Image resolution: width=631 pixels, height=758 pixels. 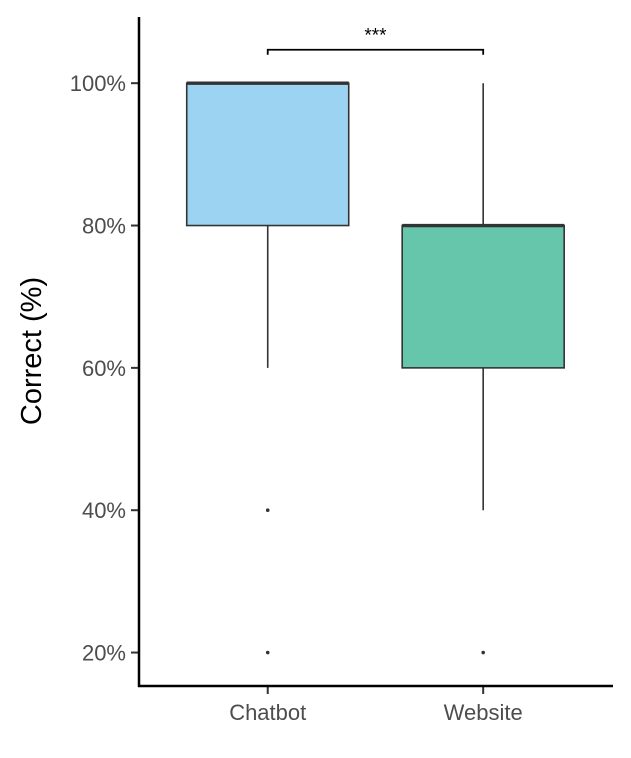 I want to click on box-website, so click(x=483, y=296).